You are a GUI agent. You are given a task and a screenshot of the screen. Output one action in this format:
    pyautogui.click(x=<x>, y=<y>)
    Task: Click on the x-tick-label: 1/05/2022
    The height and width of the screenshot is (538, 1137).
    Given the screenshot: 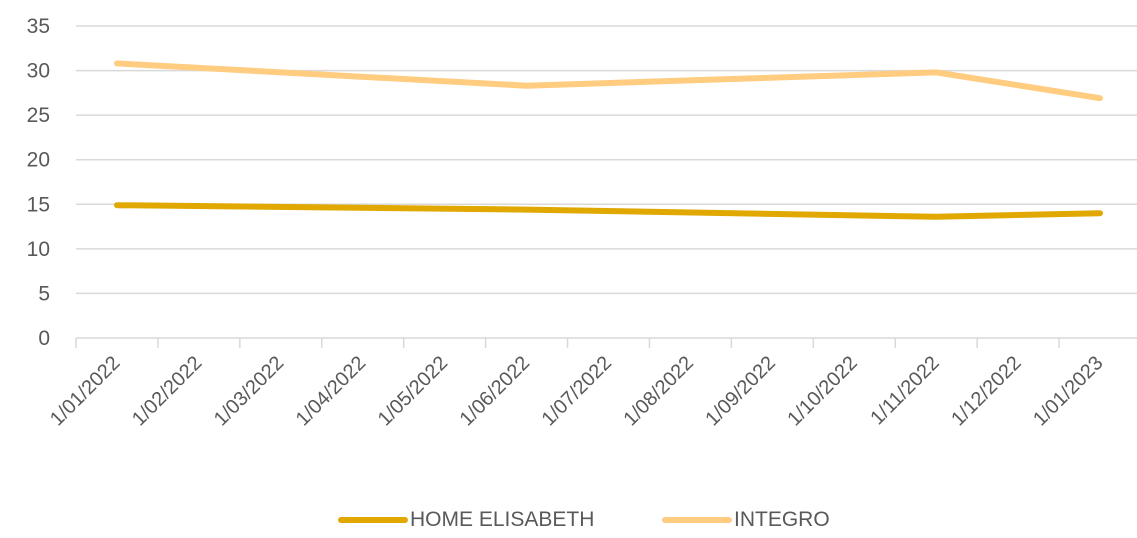 What is the action you would take?
    pyautogui.click(x=413, y=391)
    